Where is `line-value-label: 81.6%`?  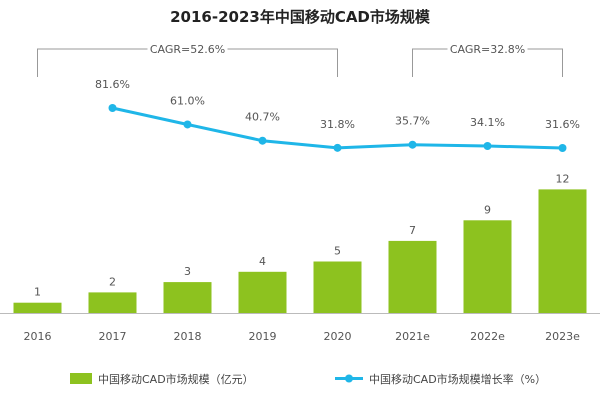 line-value-label: 81.6% is located at coordinates (112, 84).